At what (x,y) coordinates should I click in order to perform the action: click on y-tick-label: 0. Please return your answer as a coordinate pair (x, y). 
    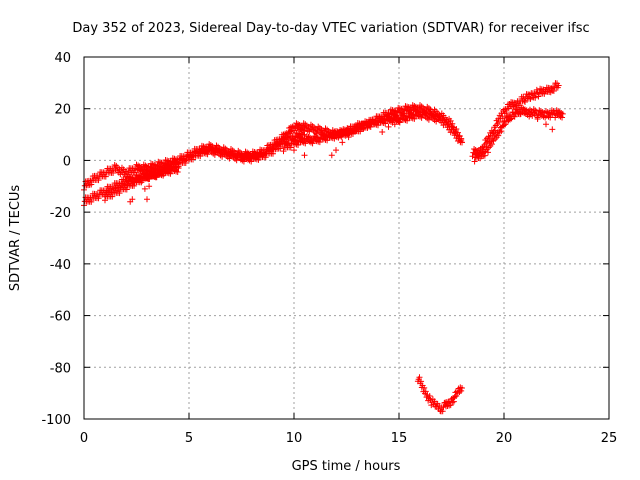
    Looking at the image, I should click on (67, 161).